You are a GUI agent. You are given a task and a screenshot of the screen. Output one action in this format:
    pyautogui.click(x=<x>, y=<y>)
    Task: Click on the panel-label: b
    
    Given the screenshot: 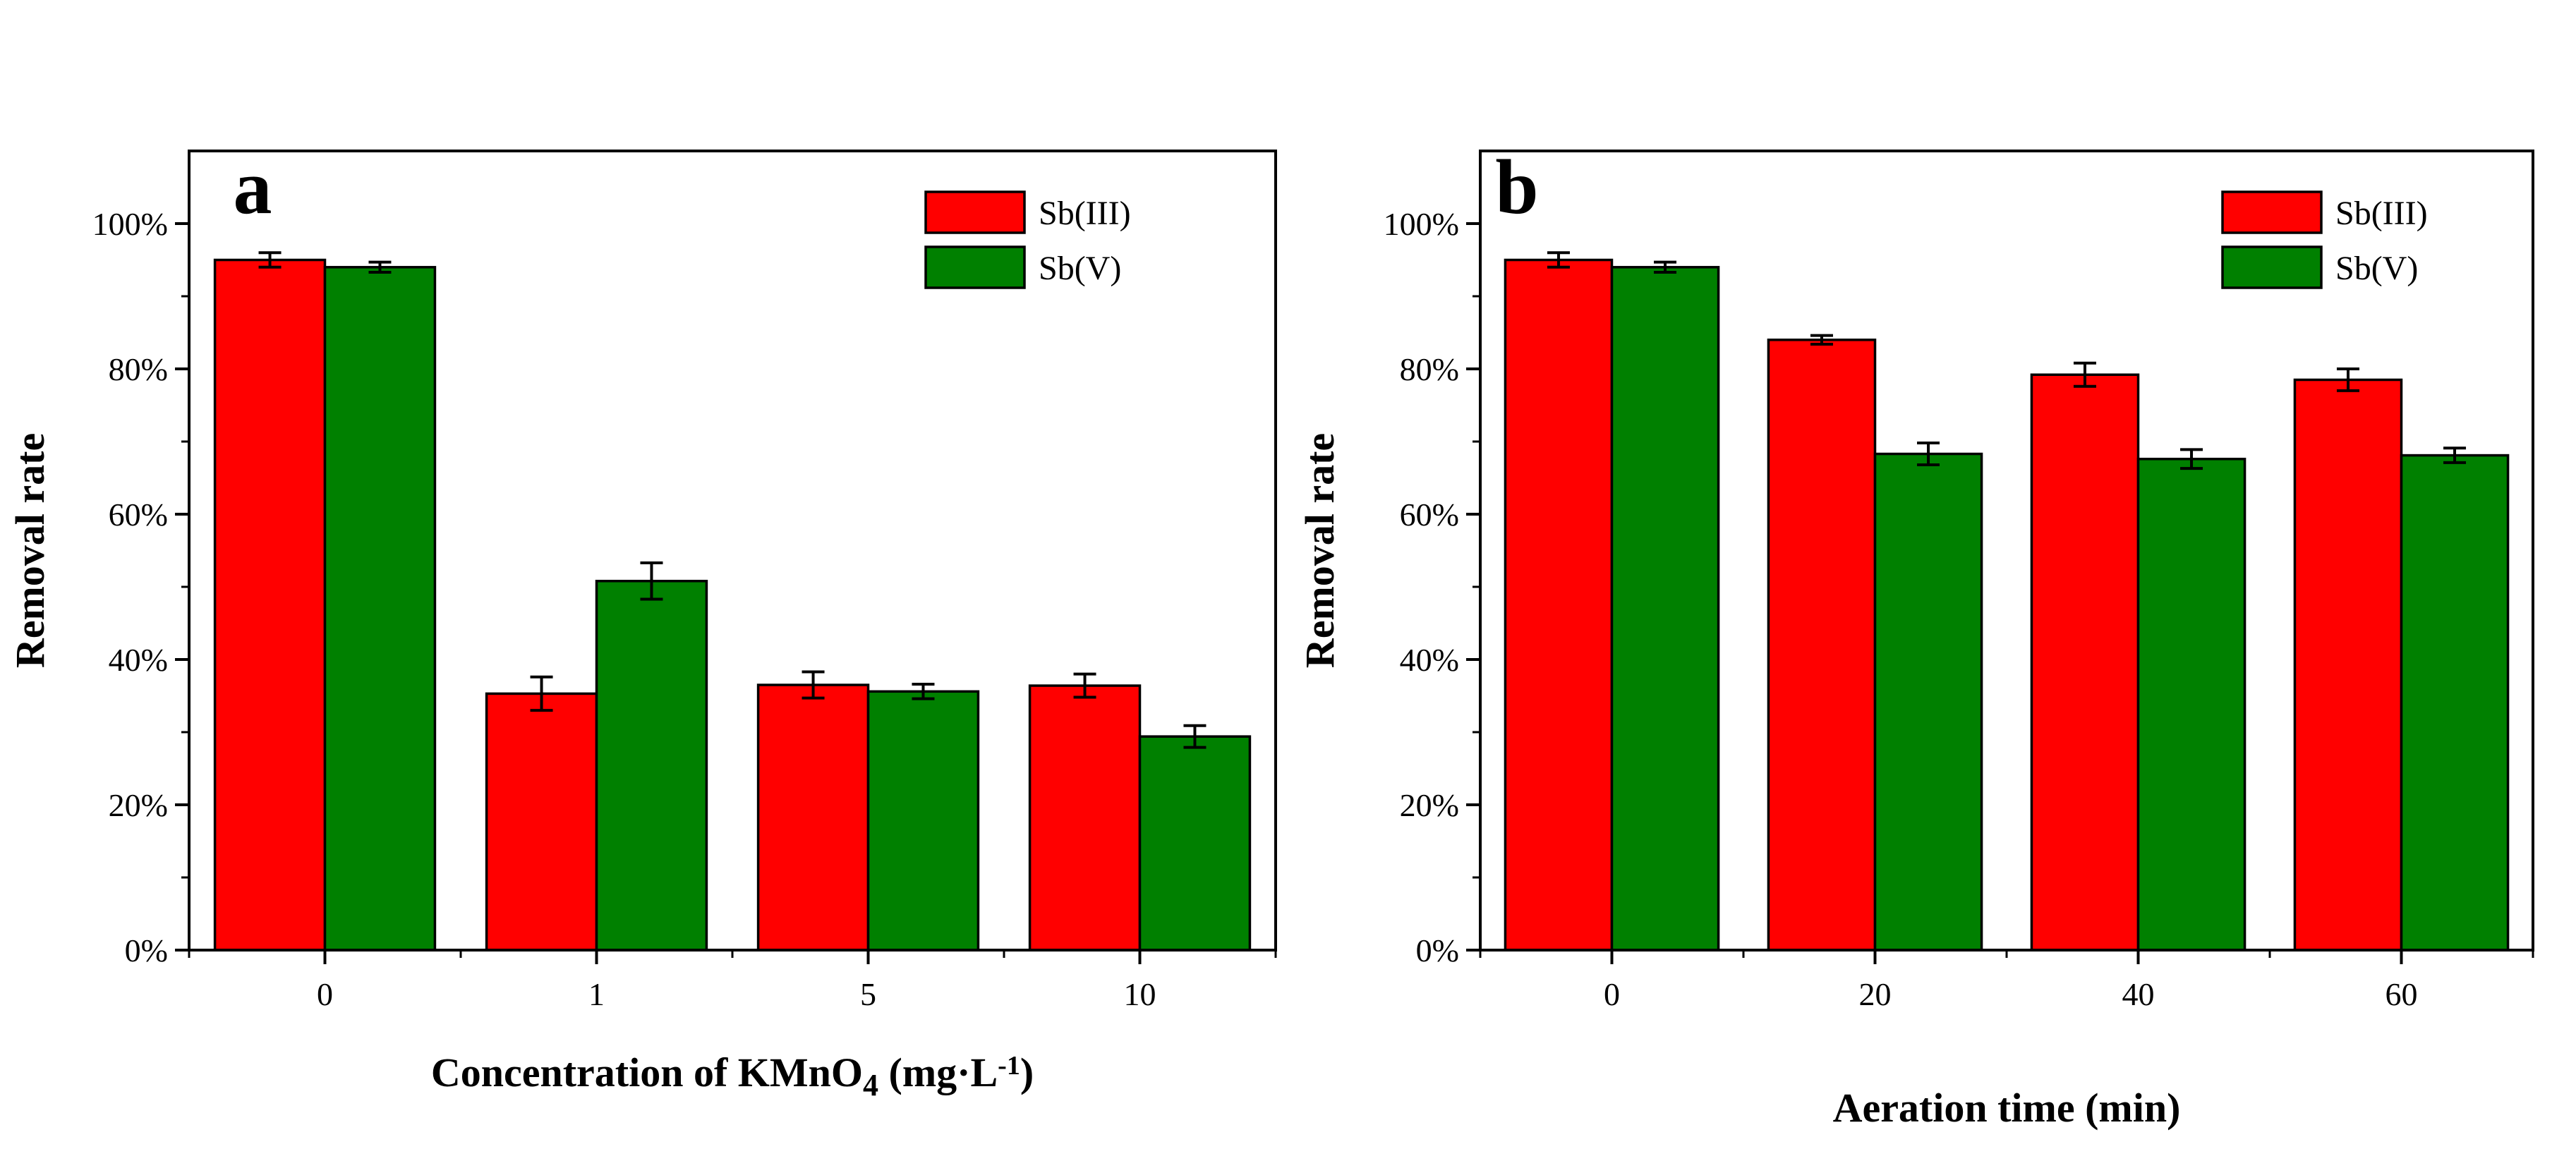 What is the action you would take?
    pyautogui.click(x=1517, y=187)
    